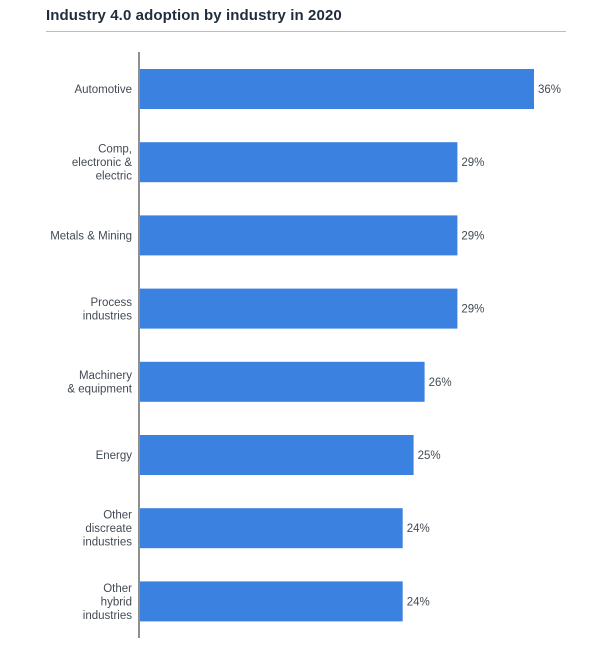 The width and height of the screenshot is (612, 653). Describe the element at coordinates (99, 383) in the screenshot. I see `category-label-4: Machinery & equipment` at that location.